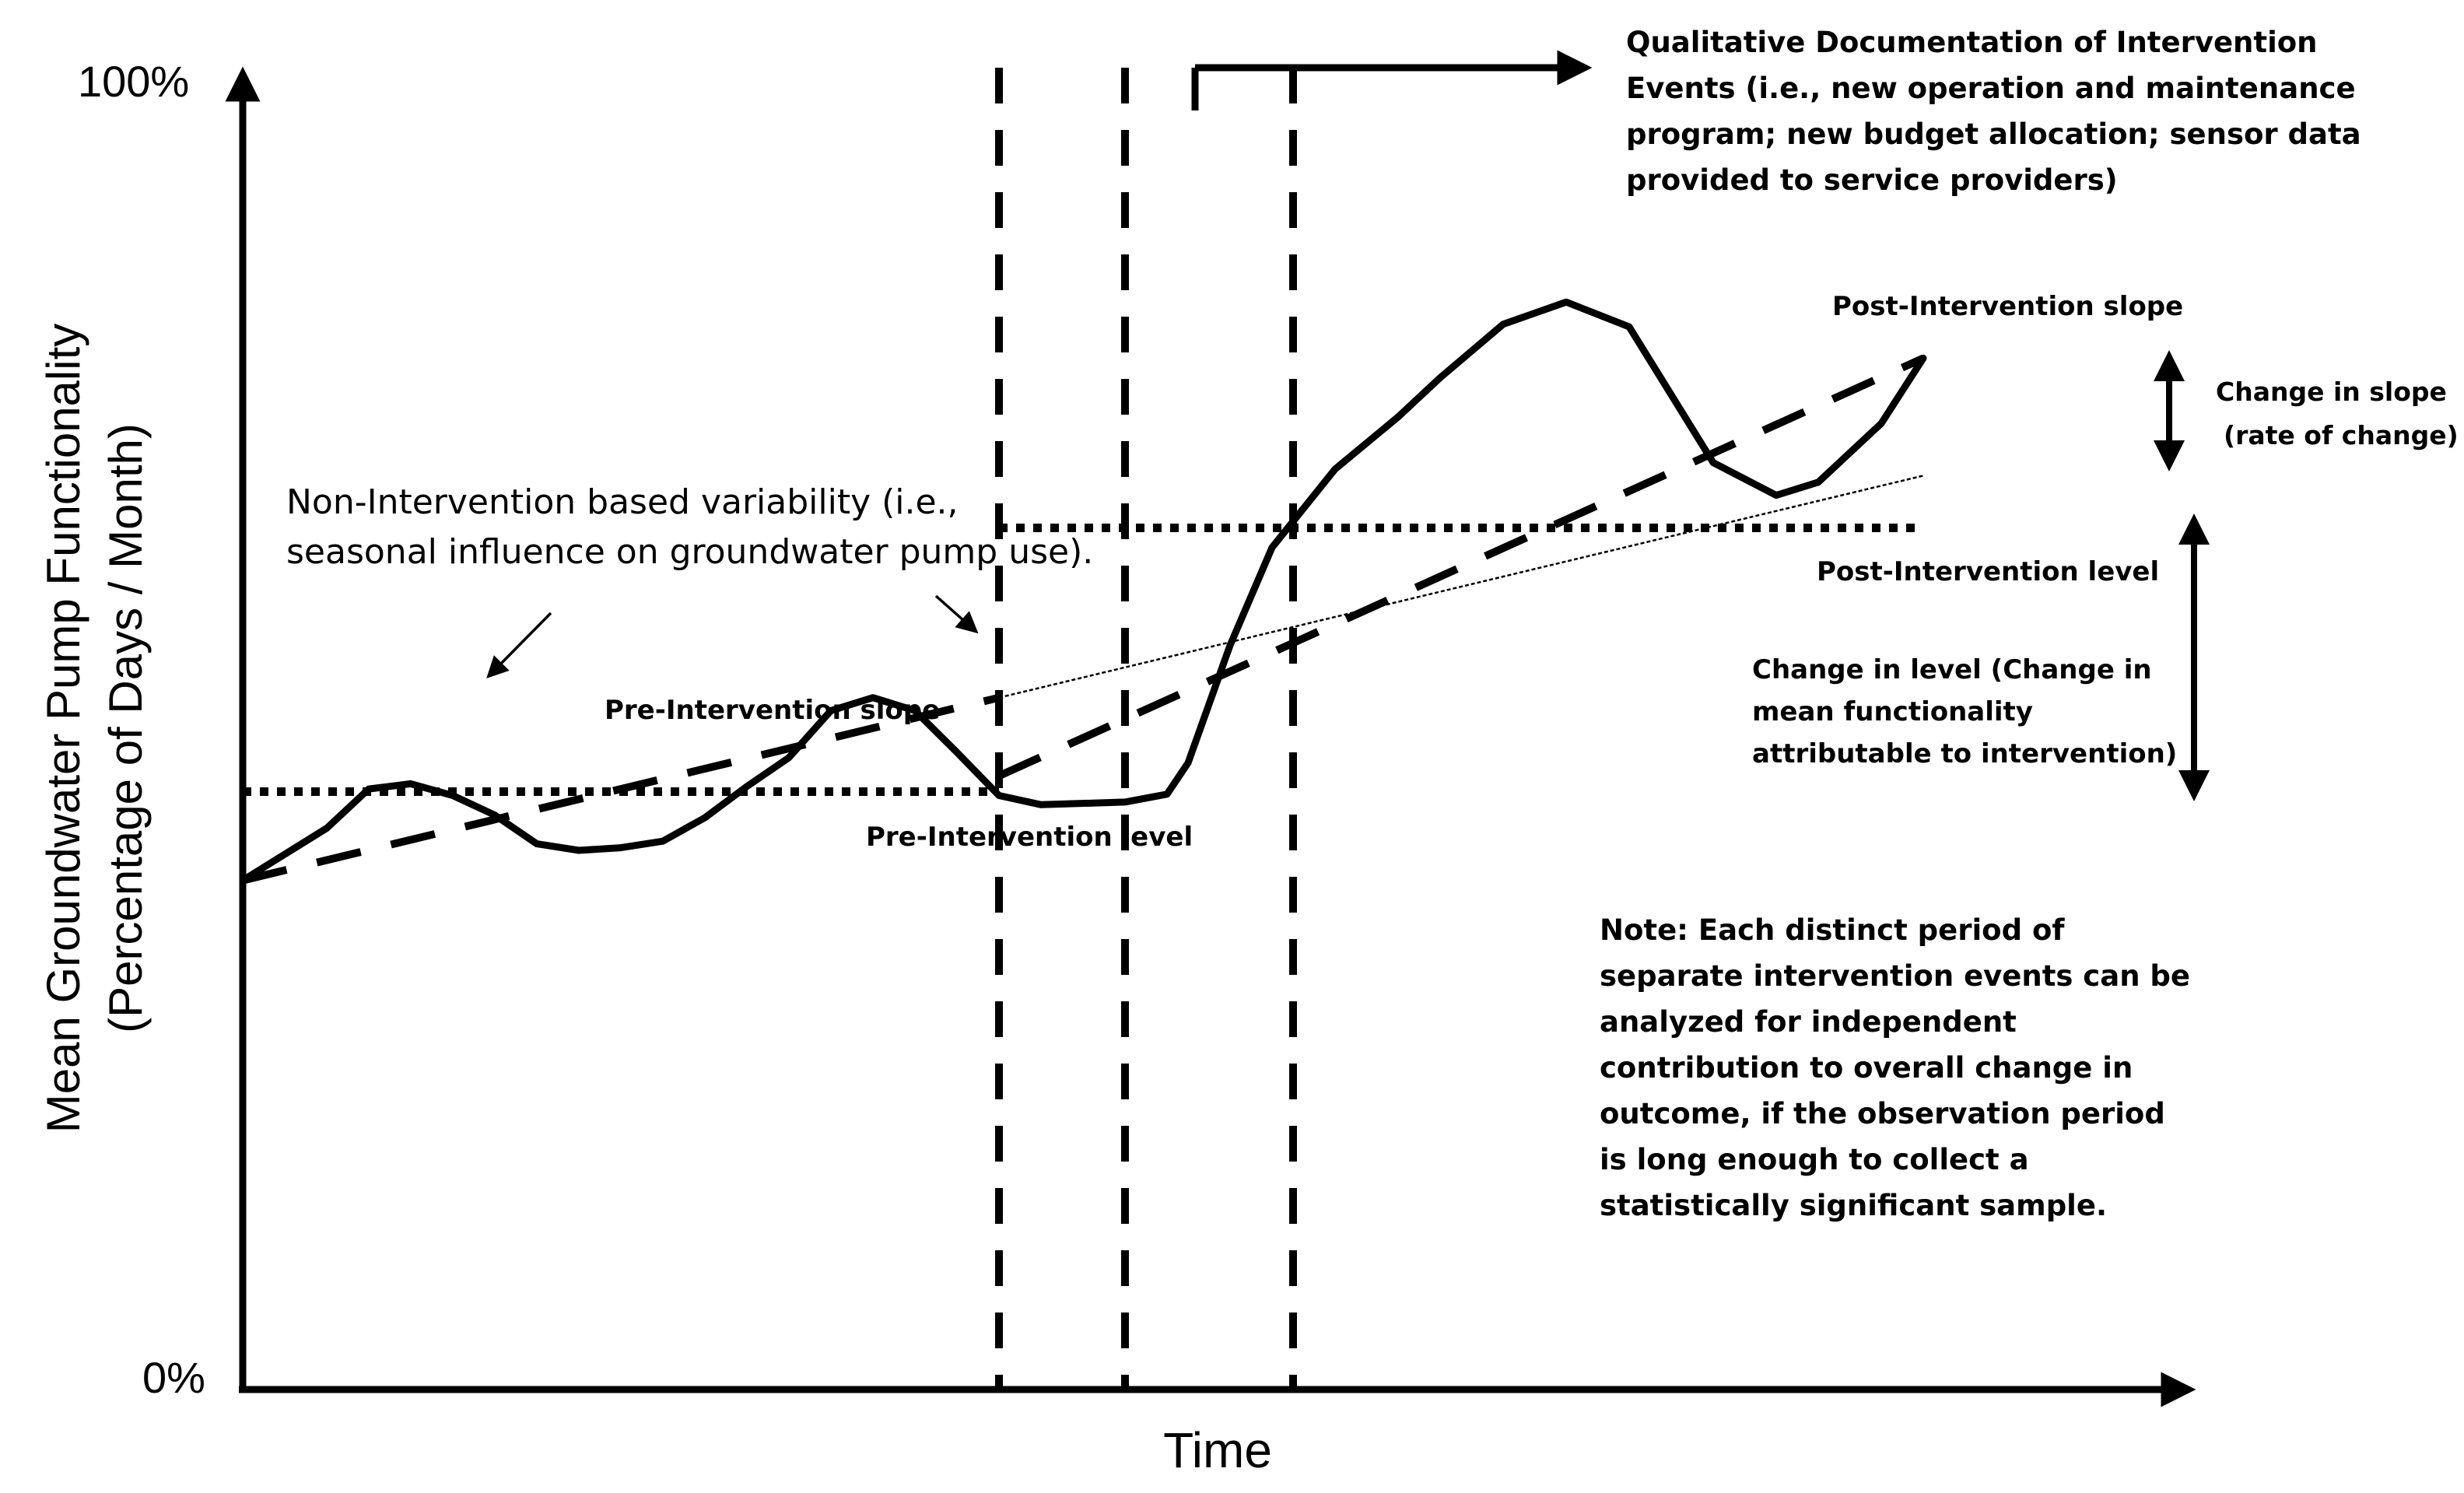 This screenshot has width=2464, height=1493. What do you see at coordinates (1988, 572) in the screenshot?
I see `post-intervention-level-label: Post-Intervention level` at bounding box center [1988, 572].